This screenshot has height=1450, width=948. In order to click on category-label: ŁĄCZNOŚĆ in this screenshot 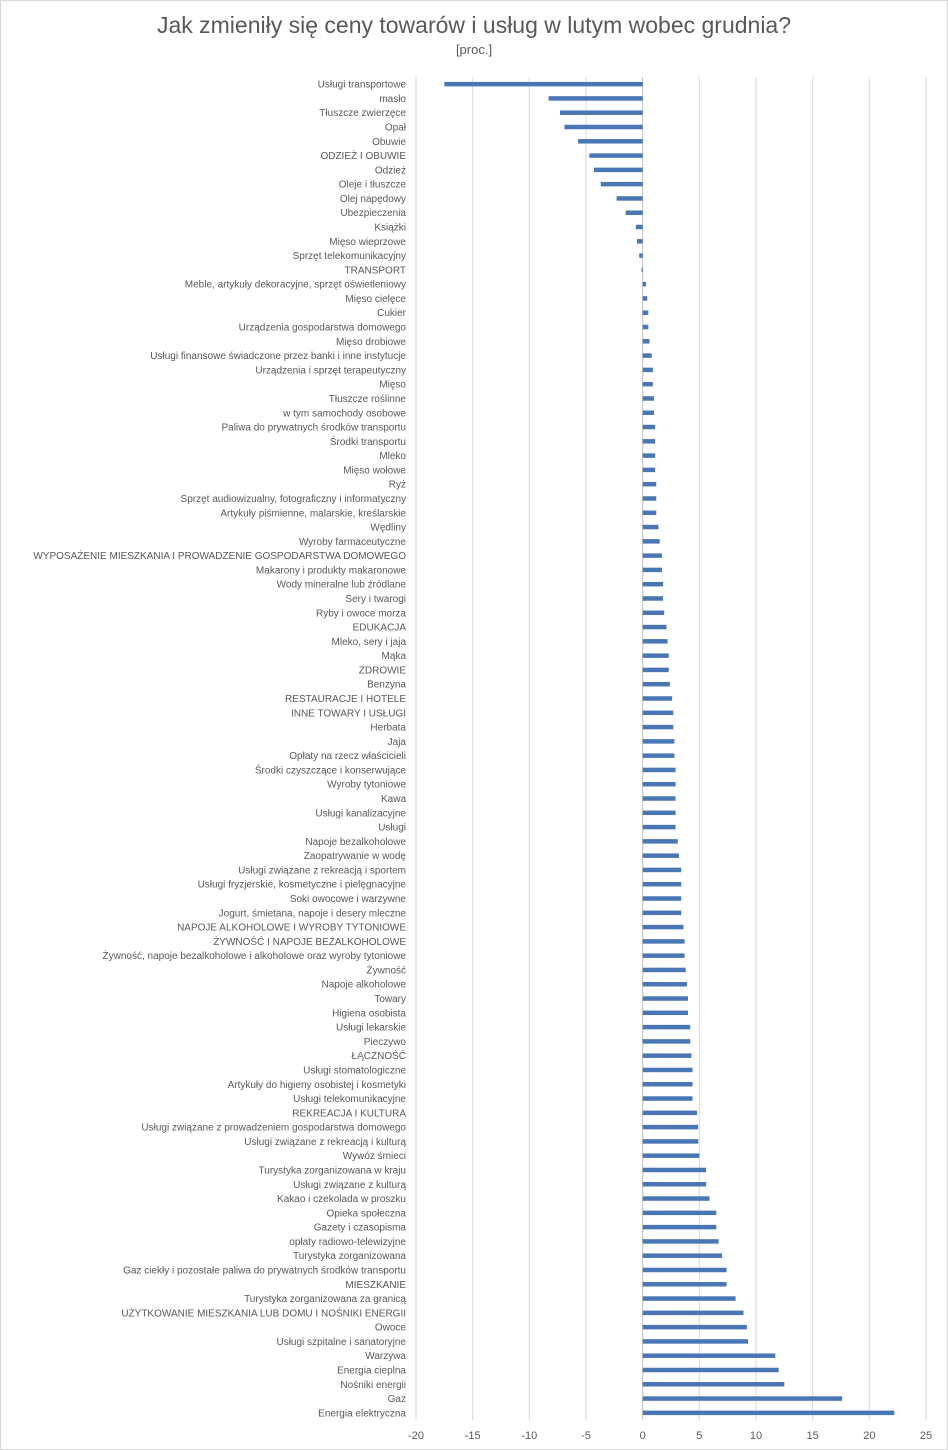, I will do `click(379, 1055)`.